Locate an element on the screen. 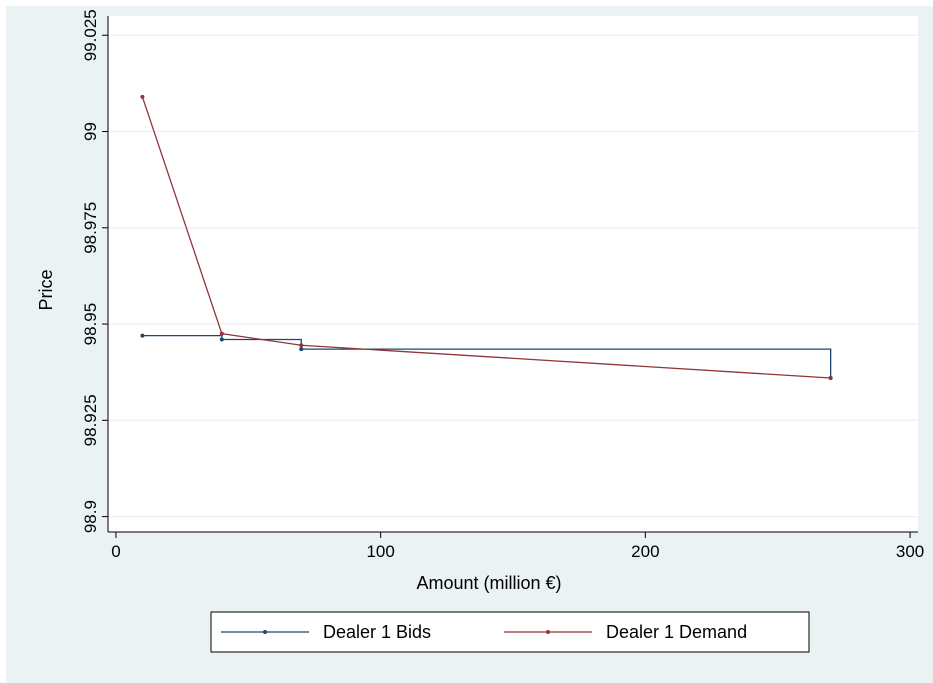 The width and height of the screenshot is (933, 683). legend-marker-dealer-1-demand is located at coordinates (548, 632).